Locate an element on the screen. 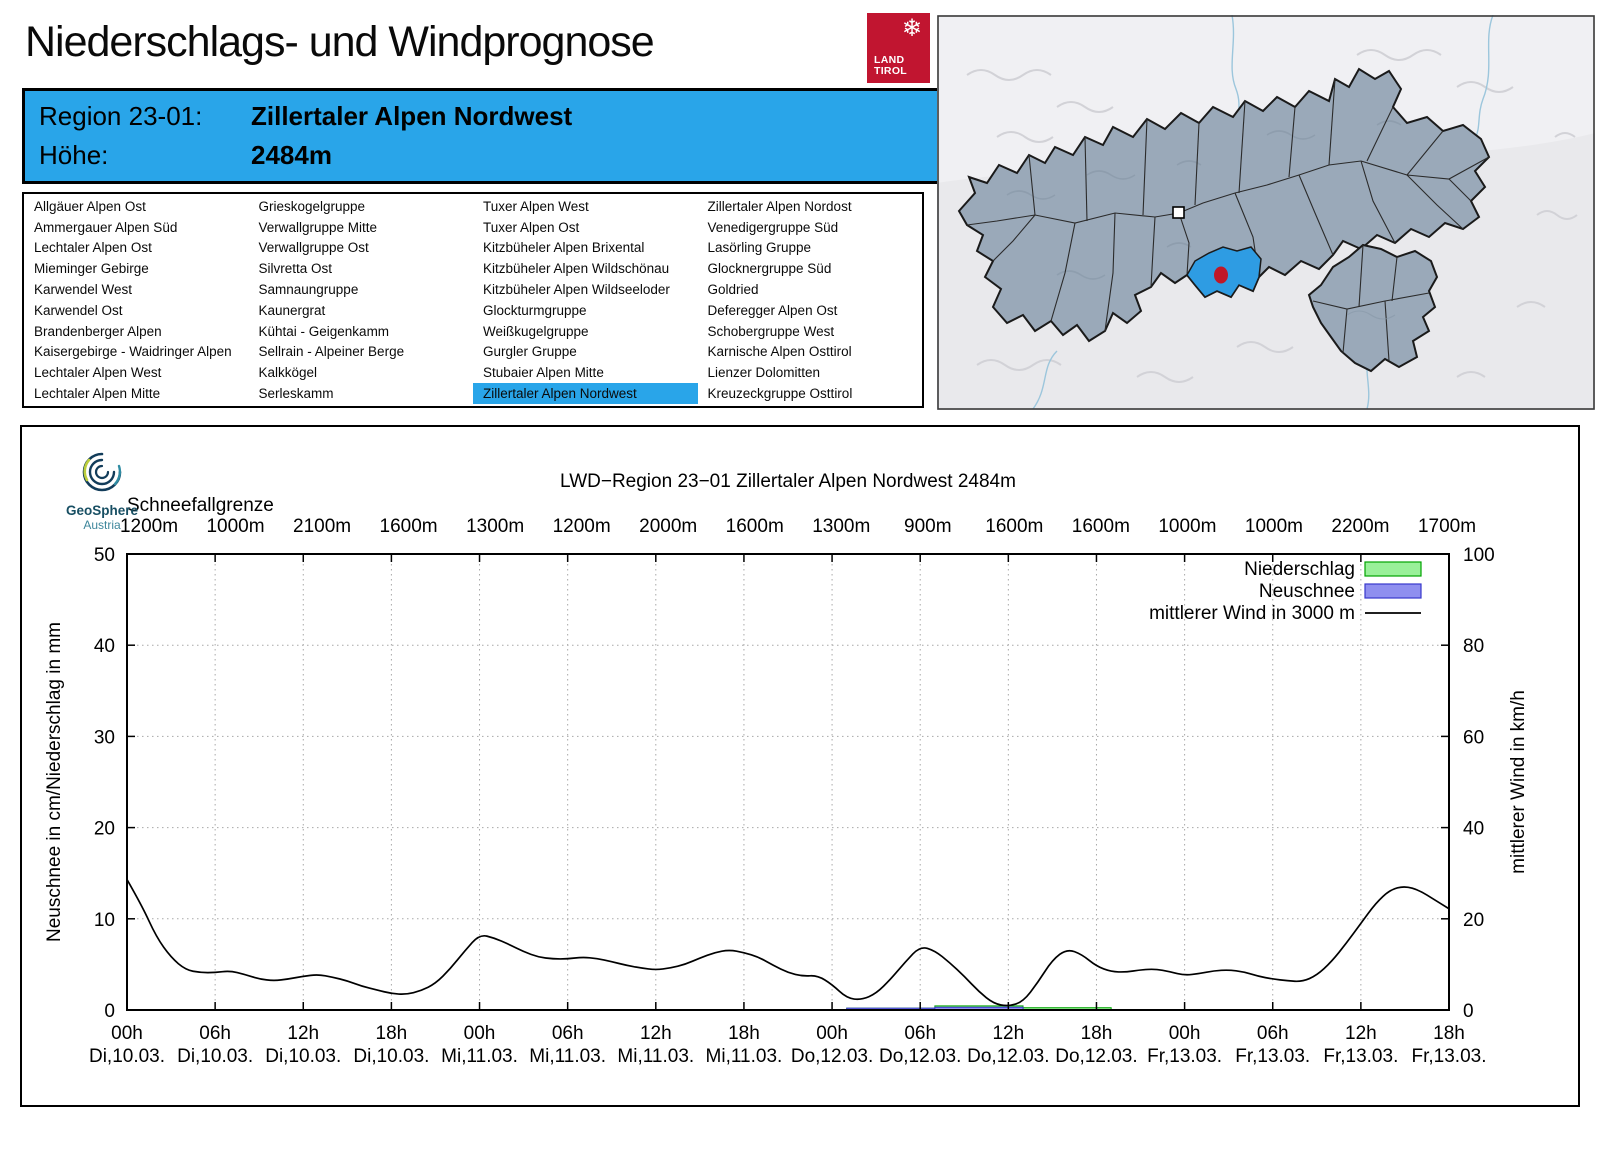 This screenshot has height=1153, width=1600. east-tirol-borders is located at coordinates (1371, 303).